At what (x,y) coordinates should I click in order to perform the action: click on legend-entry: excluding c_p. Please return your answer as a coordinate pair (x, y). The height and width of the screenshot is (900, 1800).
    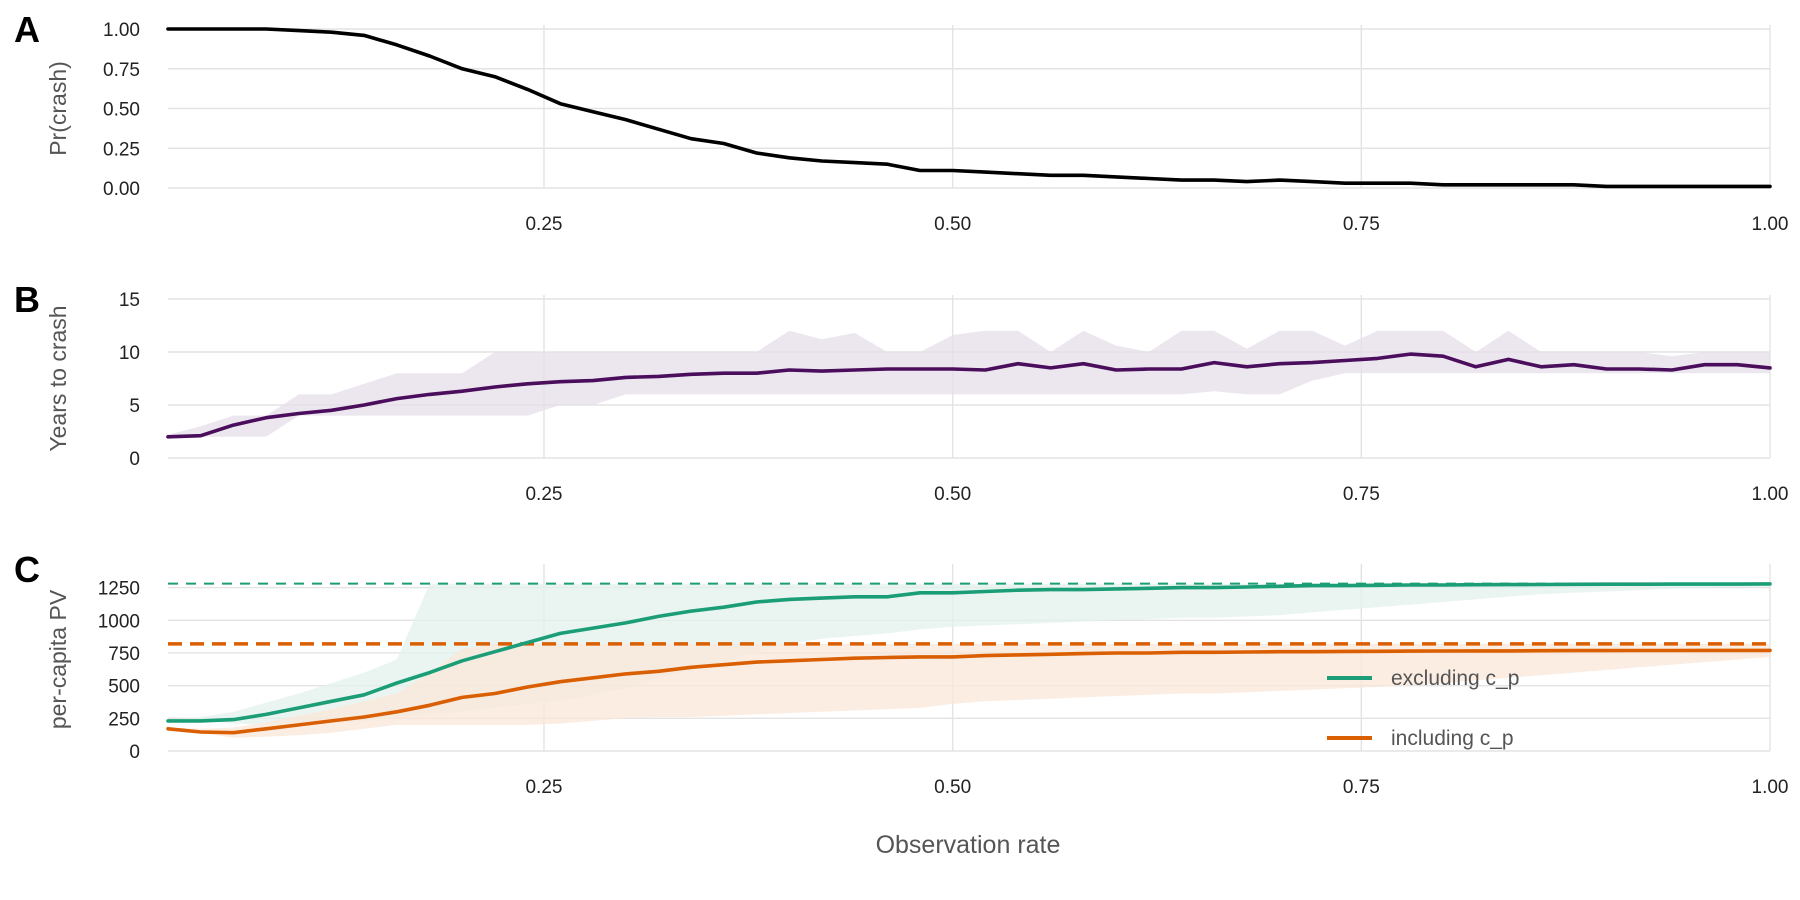
    Looking at the image, I should click on (1455, 678).